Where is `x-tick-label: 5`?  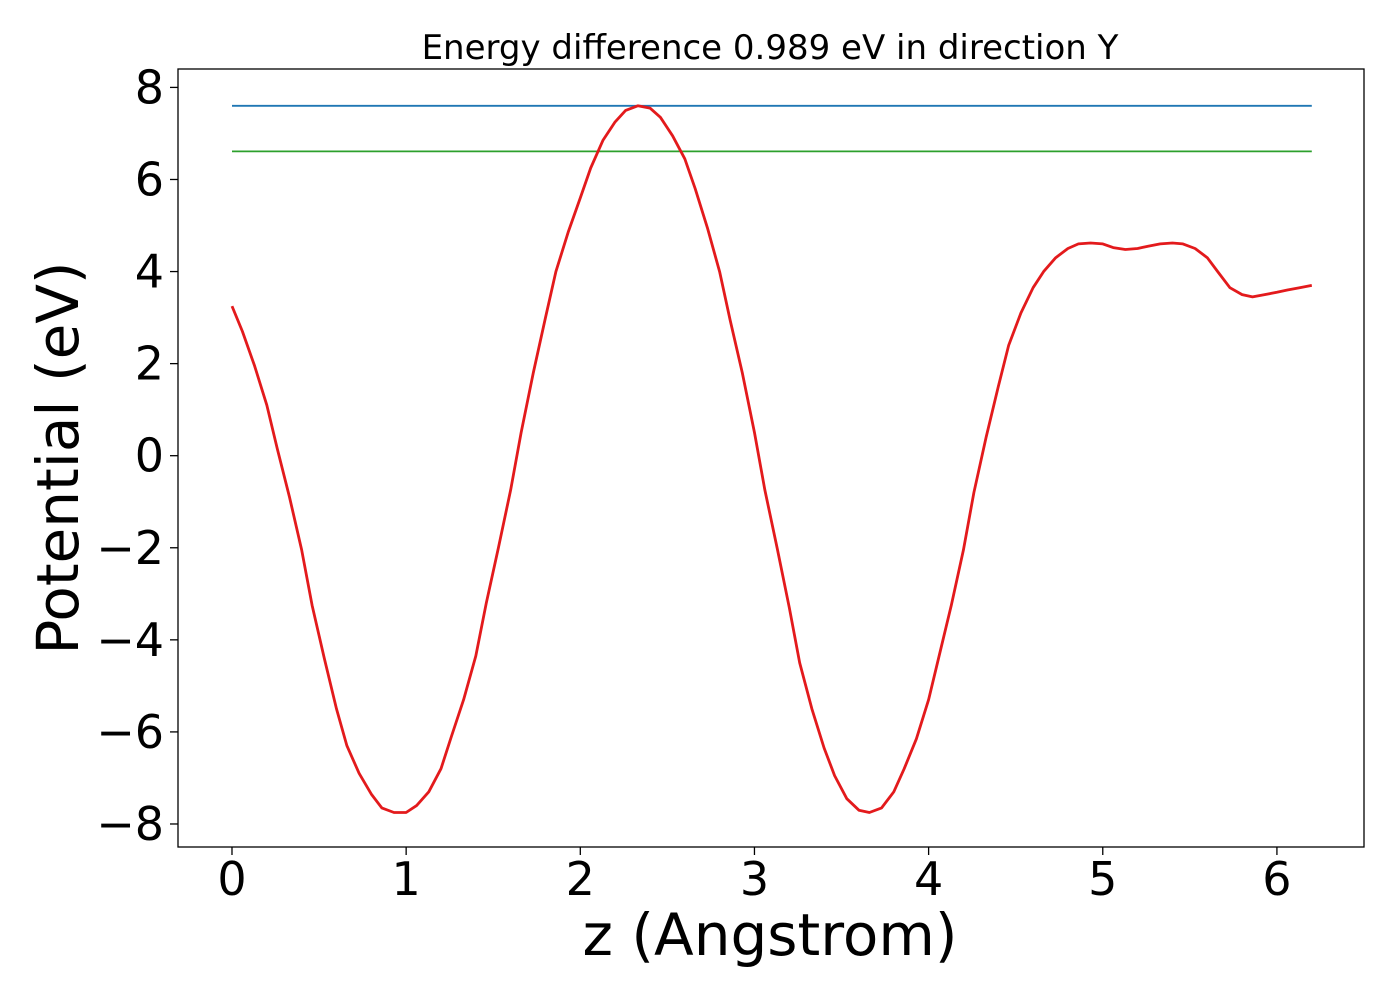 x-tick-label: 5 is located at coordinates (1102, 879).